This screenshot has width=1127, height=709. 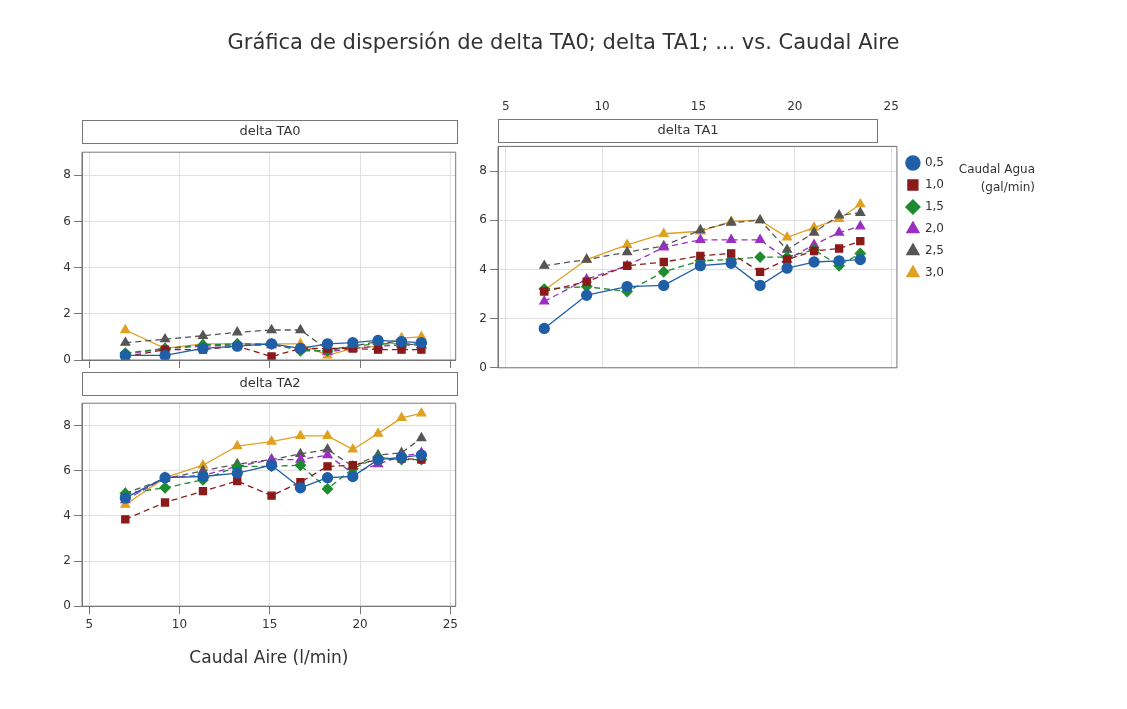 I want to click on chart-subtitle: delta TA0, so click(x=270, y=132).